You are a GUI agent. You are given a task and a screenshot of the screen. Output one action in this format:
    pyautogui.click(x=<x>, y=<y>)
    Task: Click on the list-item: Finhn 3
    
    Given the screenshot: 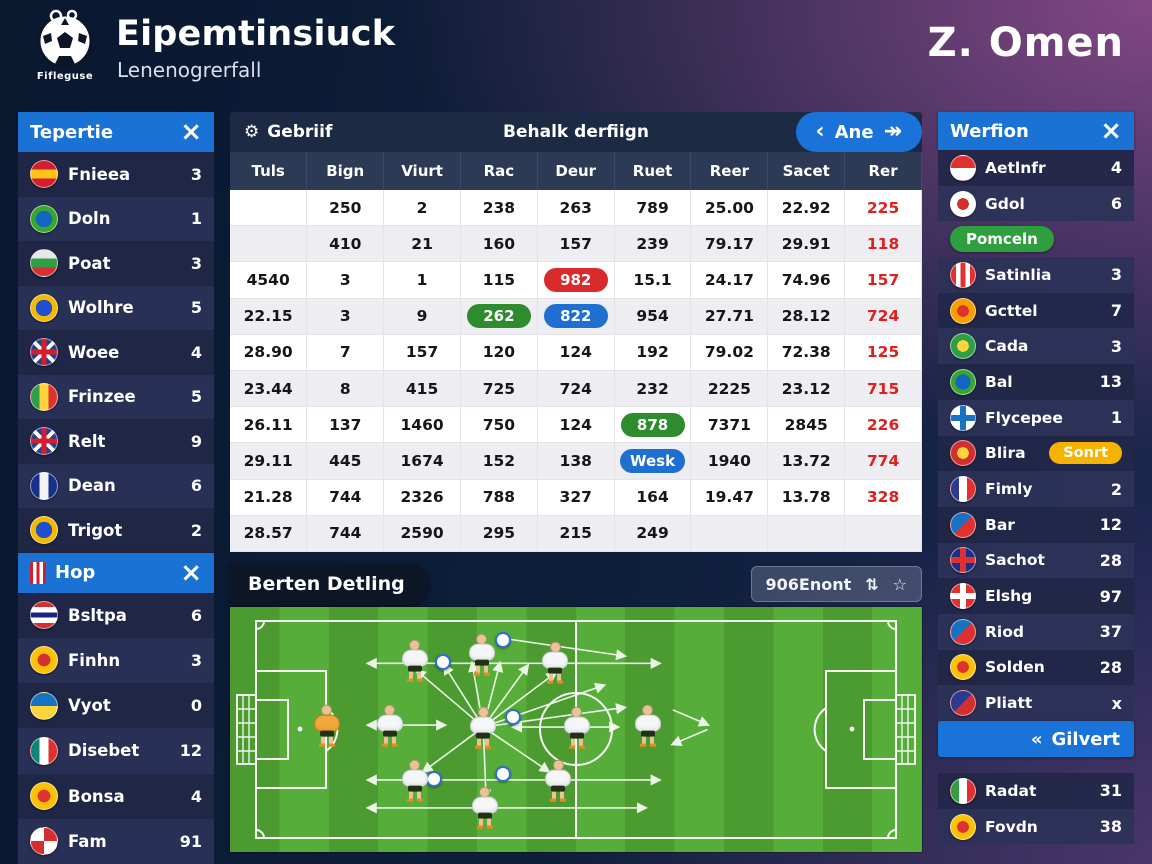 What is the action you would take?
    pyautogui.click(x=116, y=660)
    